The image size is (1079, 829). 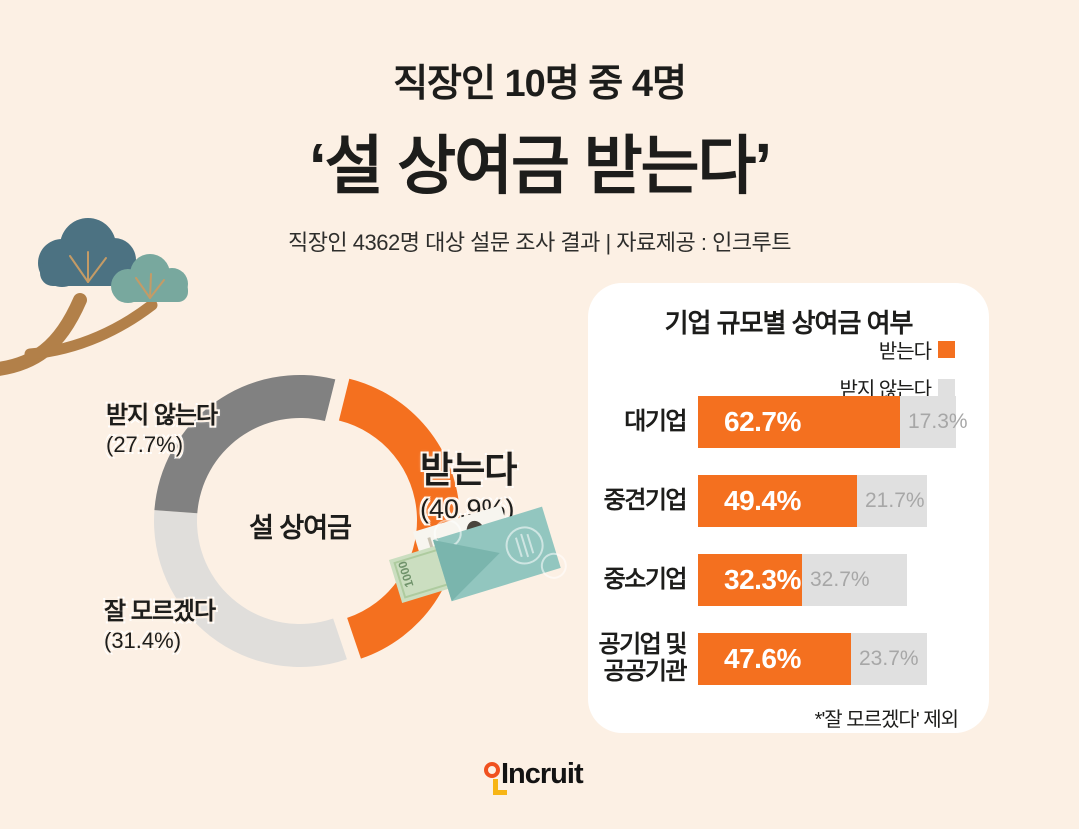 What do you see at coordinates (789, 323) in the screenshot?
I see `bar-chart-title: 기업 규모별 상여금 여부` at bounding box center [789, 323].